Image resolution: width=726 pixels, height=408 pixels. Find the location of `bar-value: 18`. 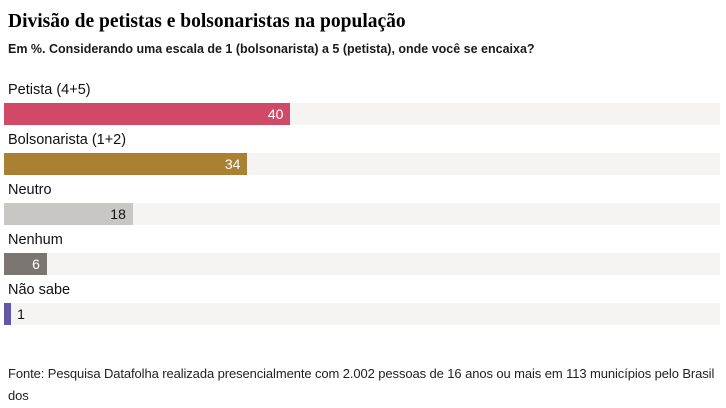

bar-value: 18 is located at coordinates (118, 214).